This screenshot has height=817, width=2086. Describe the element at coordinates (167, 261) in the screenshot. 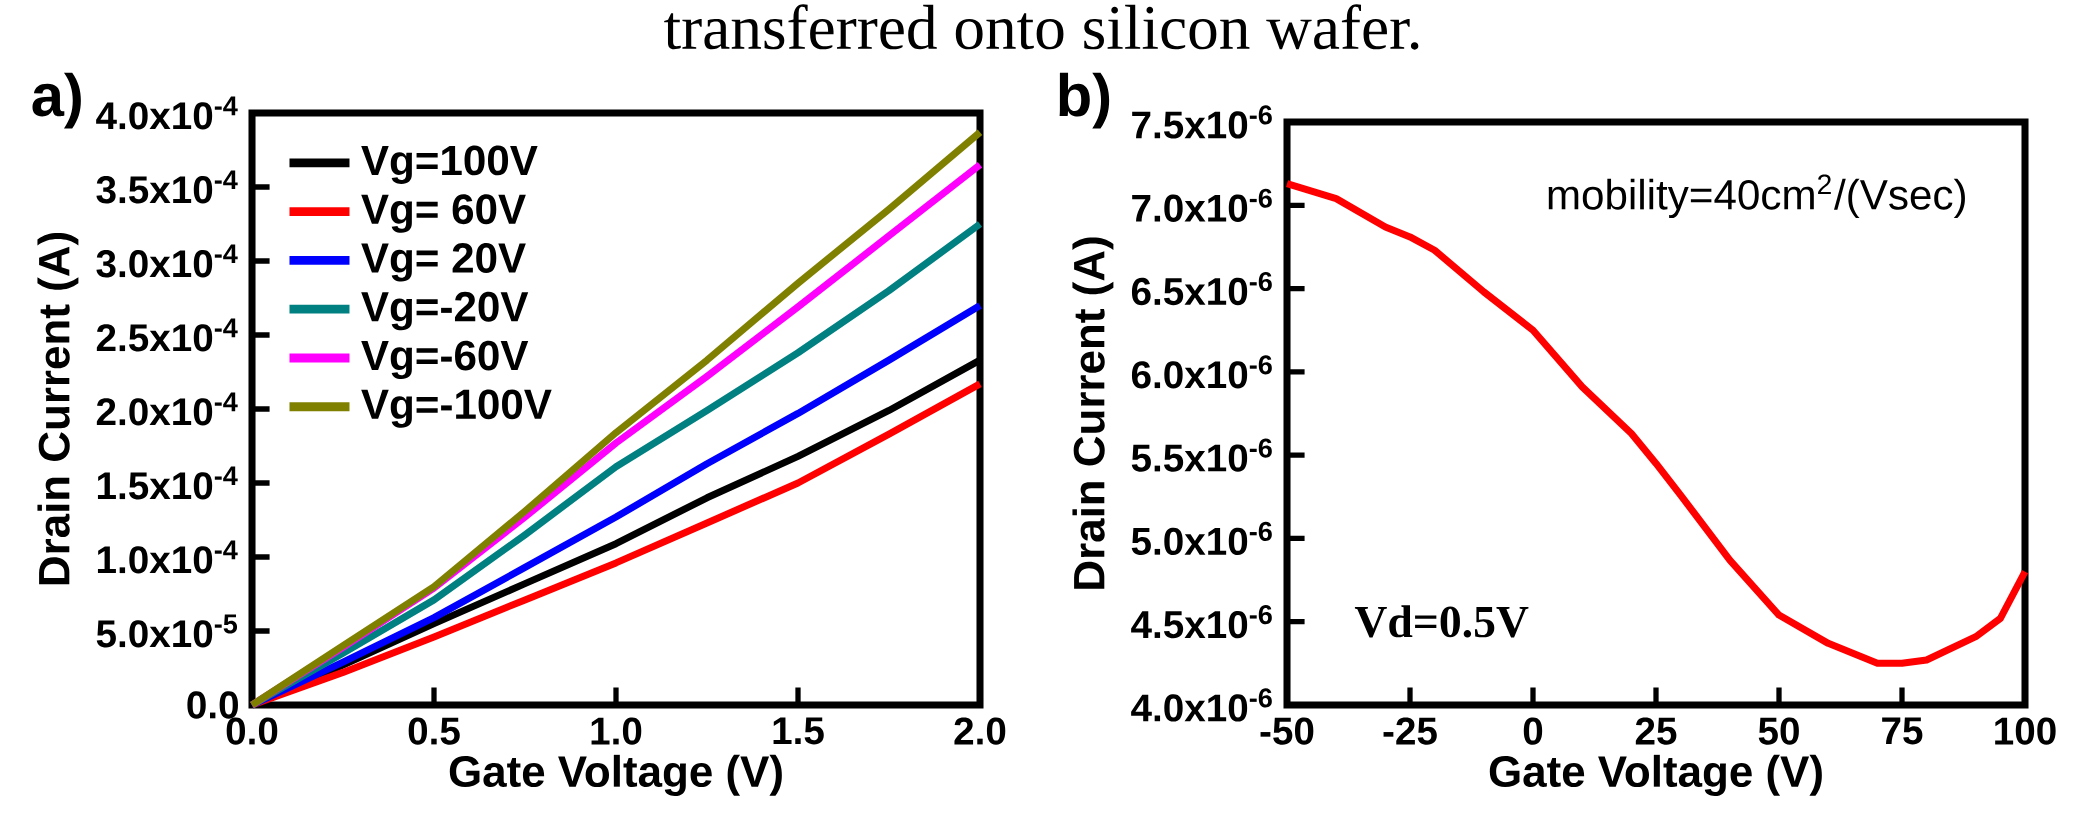

I see `y-tick-label: 3.0x10$^{-4}$` at that location.